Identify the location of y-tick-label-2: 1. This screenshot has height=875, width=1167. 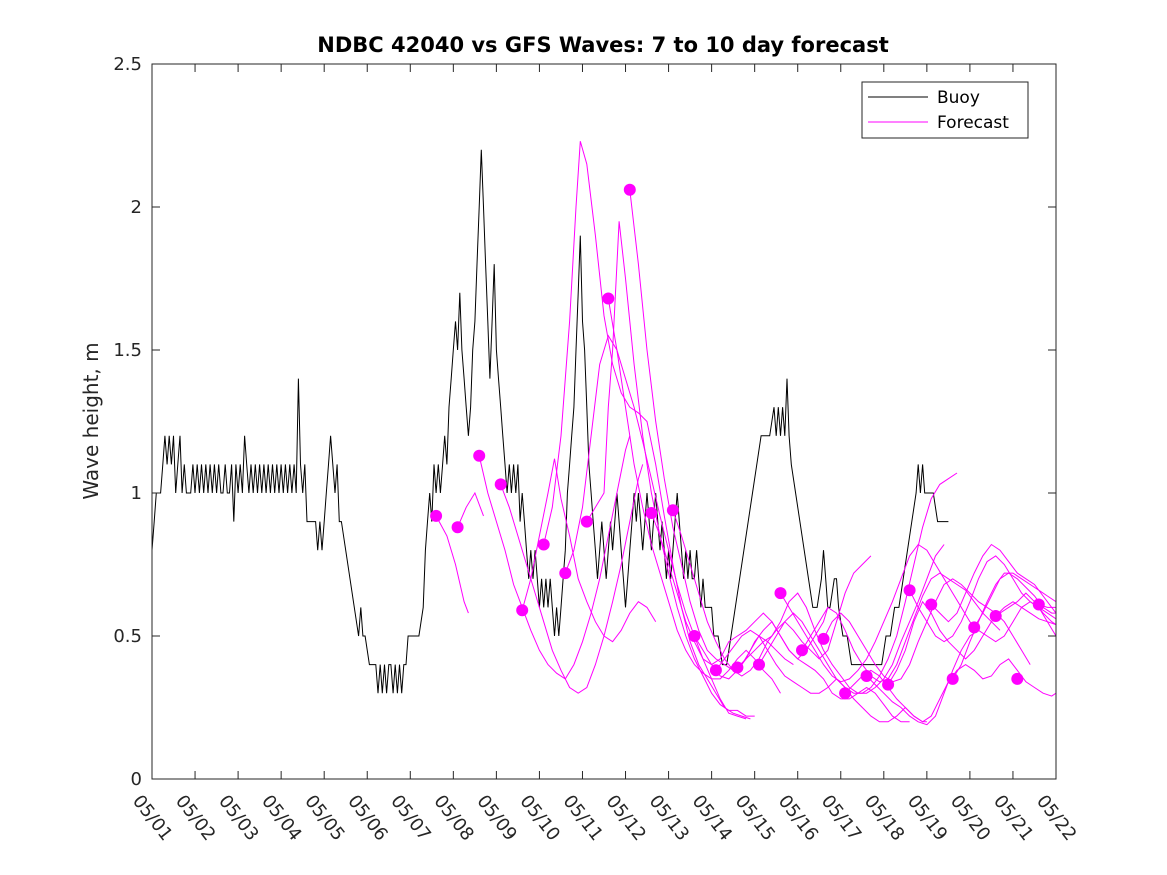
(136, 493).